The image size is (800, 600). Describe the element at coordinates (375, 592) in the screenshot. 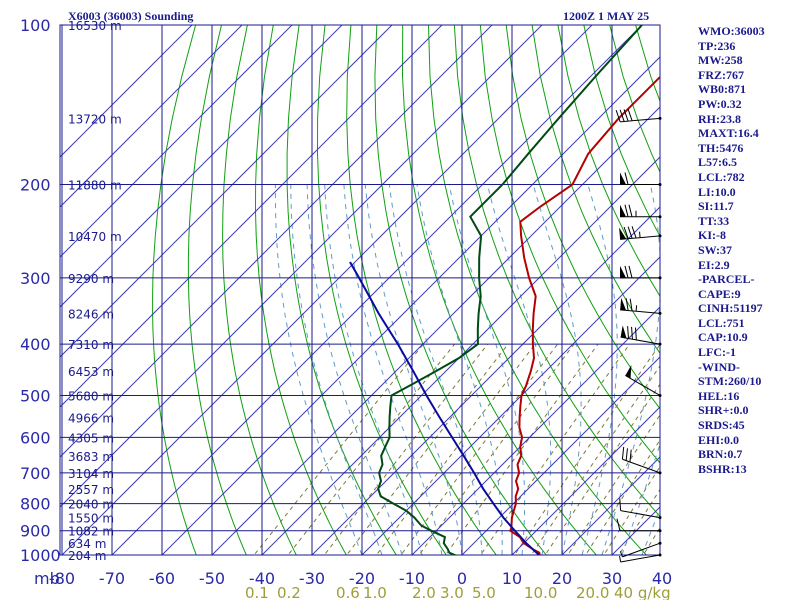

I see `mixing-ratio-label: 1.0` at that location.